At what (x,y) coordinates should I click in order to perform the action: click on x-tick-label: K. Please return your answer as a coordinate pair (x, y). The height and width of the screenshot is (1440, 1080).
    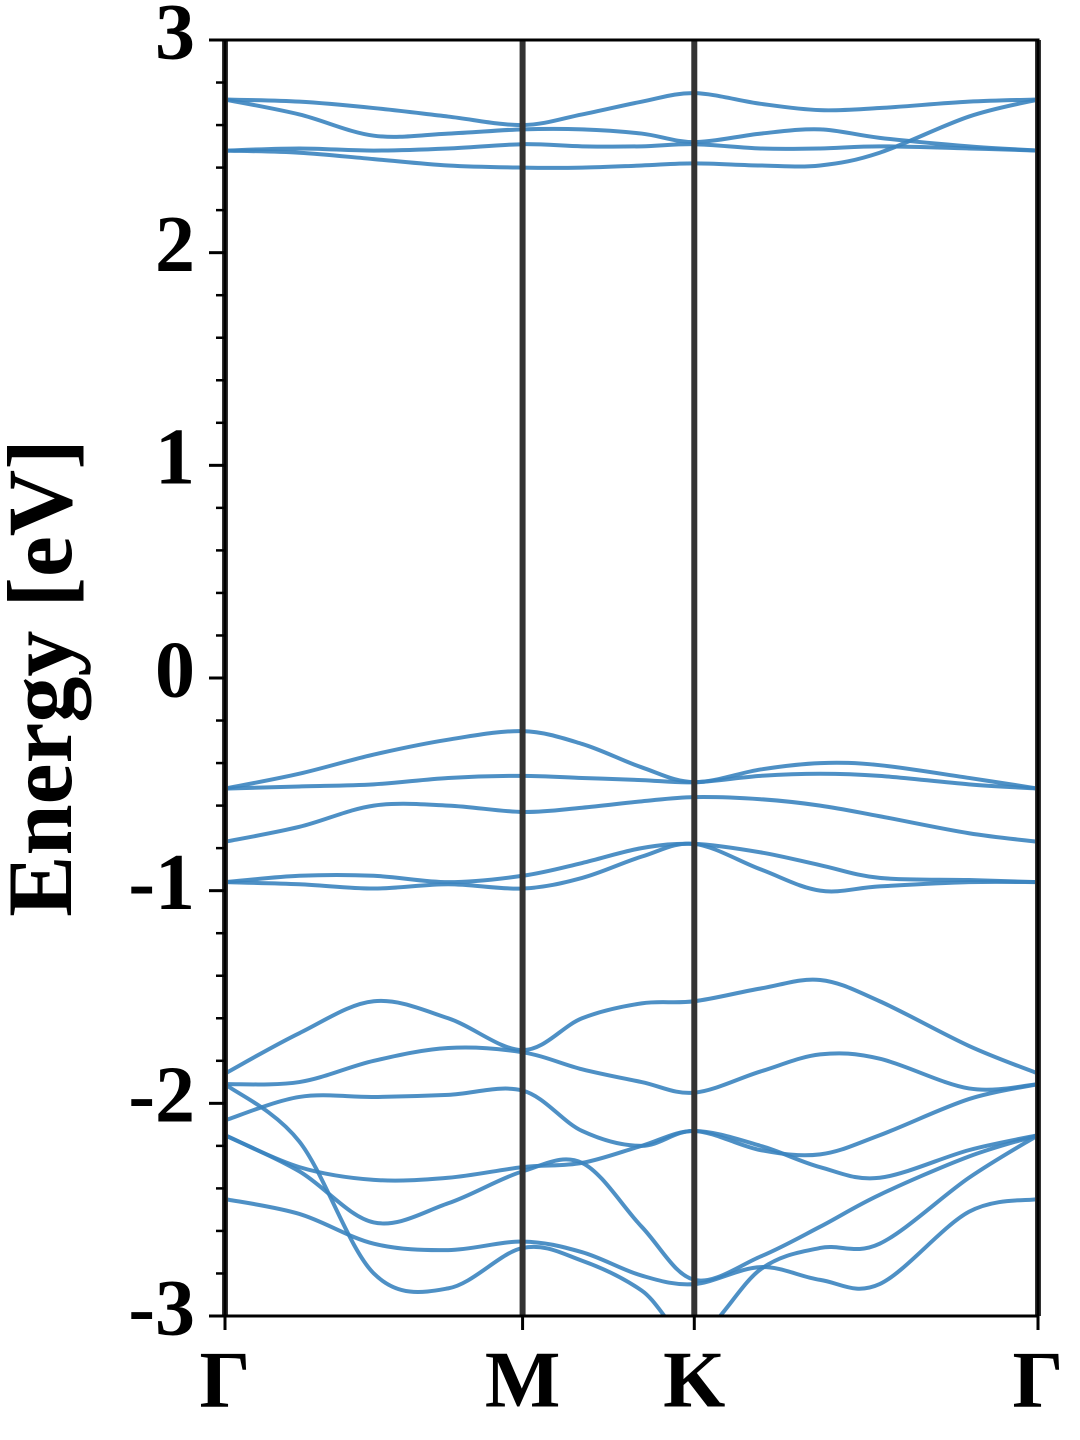
    Looking at the image, I should click on (694, 1380).